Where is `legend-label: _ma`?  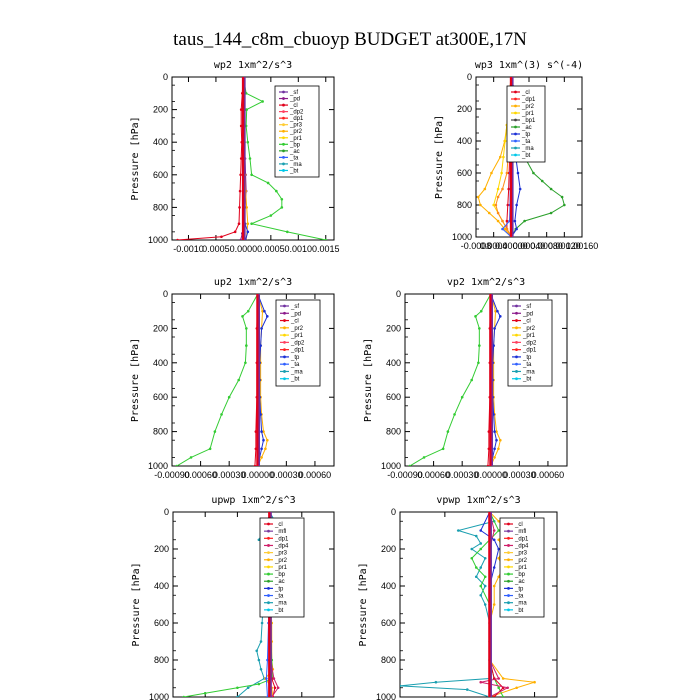
legend-label: _ma is located at coordinates (295, 165).